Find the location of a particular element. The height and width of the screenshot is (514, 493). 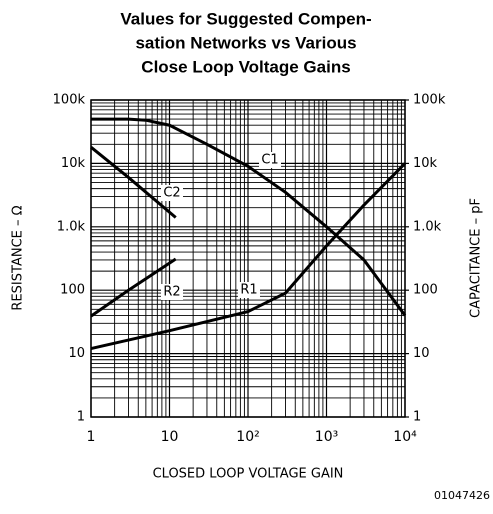

x-tick-label: 10⁴ is located at coordinates (405, 437).